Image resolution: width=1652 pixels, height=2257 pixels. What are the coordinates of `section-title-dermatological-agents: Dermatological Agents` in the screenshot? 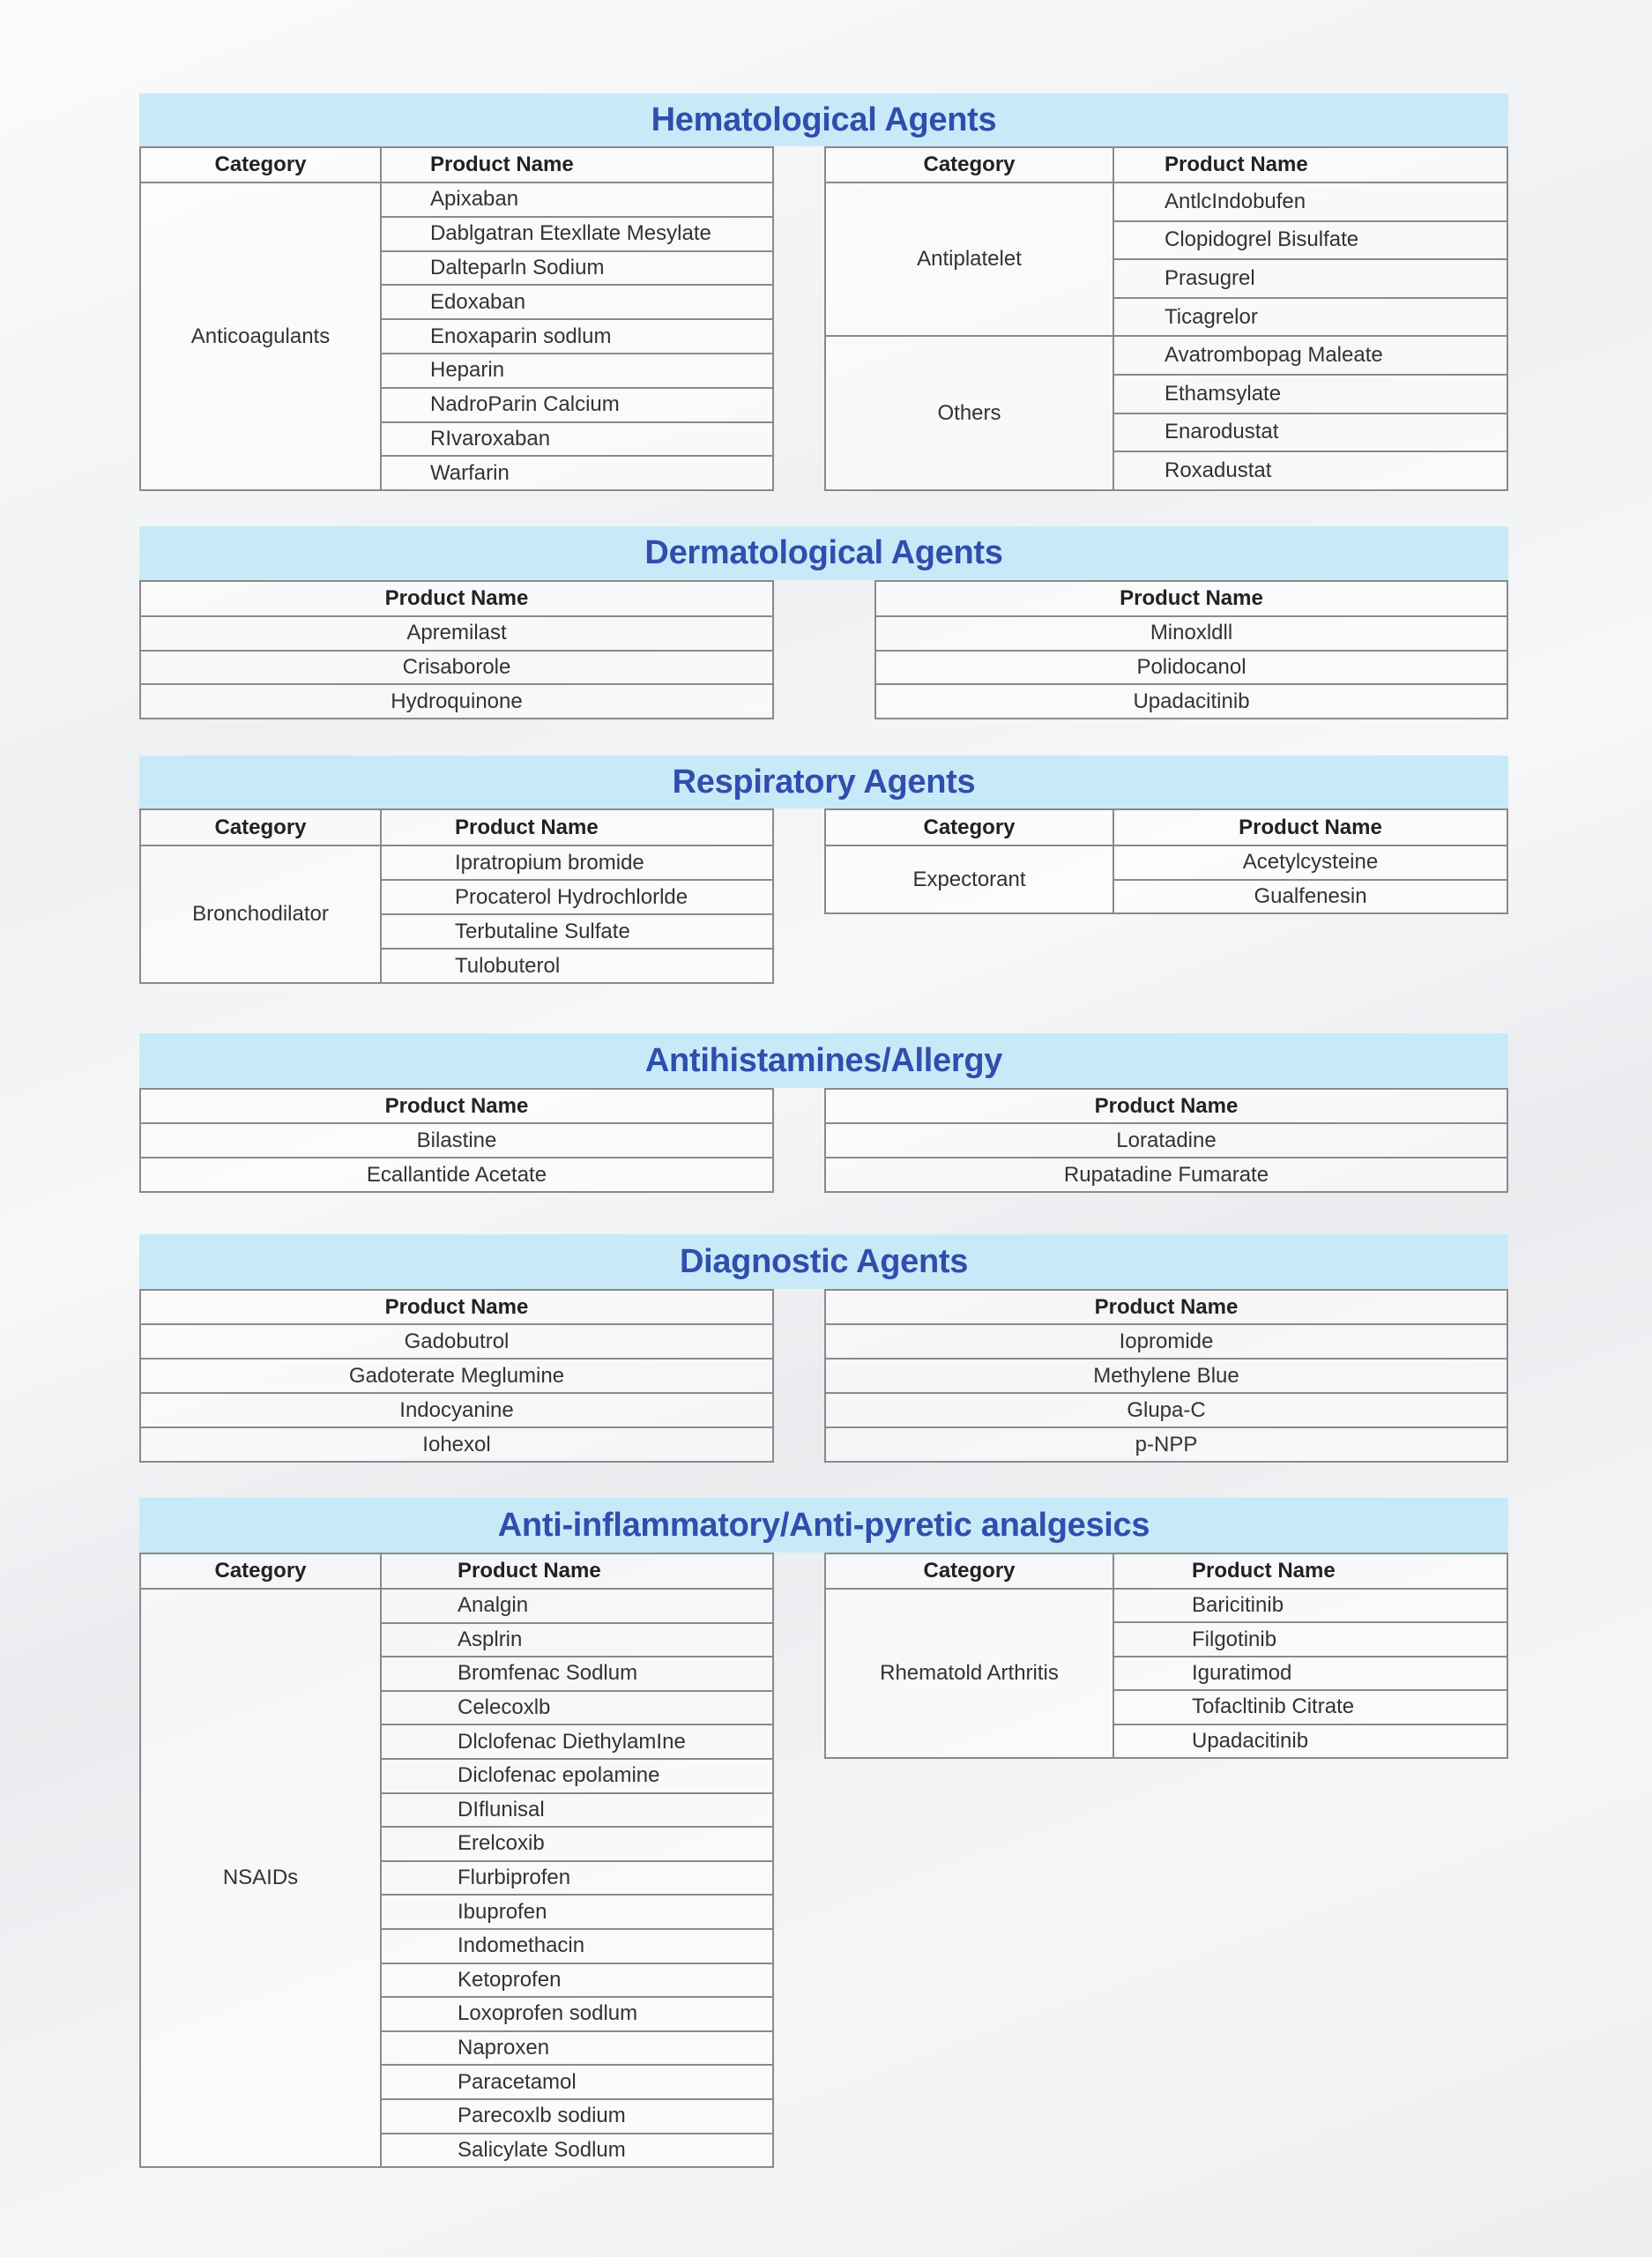 It's located at (823, 553).